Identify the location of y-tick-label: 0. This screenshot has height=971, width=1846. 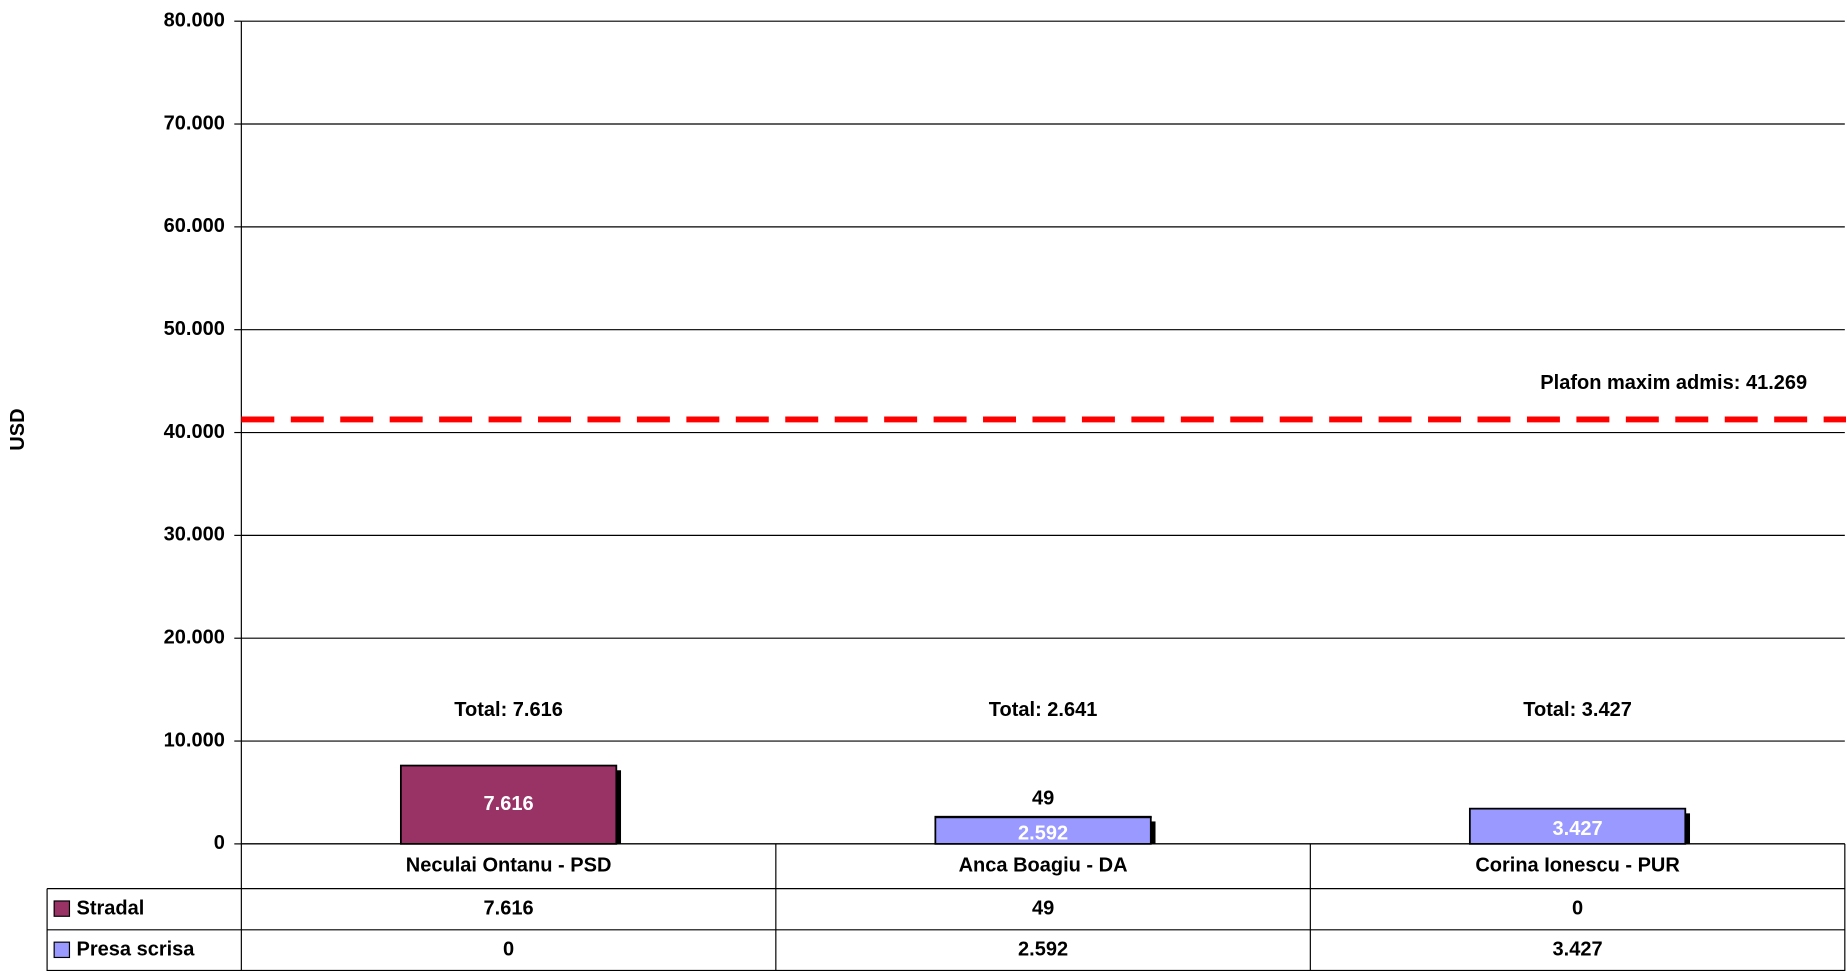
(219, 843).